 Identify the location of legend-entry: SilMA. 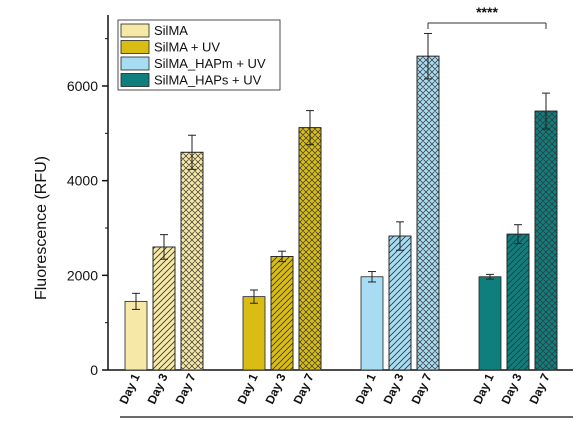
(171, 30).